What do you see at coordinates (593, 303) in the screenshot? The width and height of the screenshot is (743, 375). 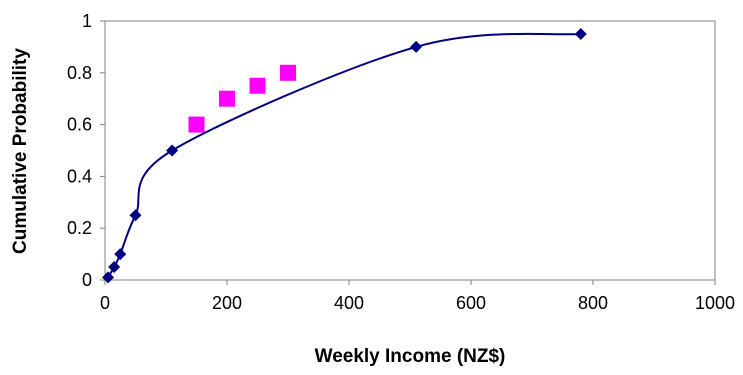 I see `x-tick-label: 800` at bounding box center [593, 303].